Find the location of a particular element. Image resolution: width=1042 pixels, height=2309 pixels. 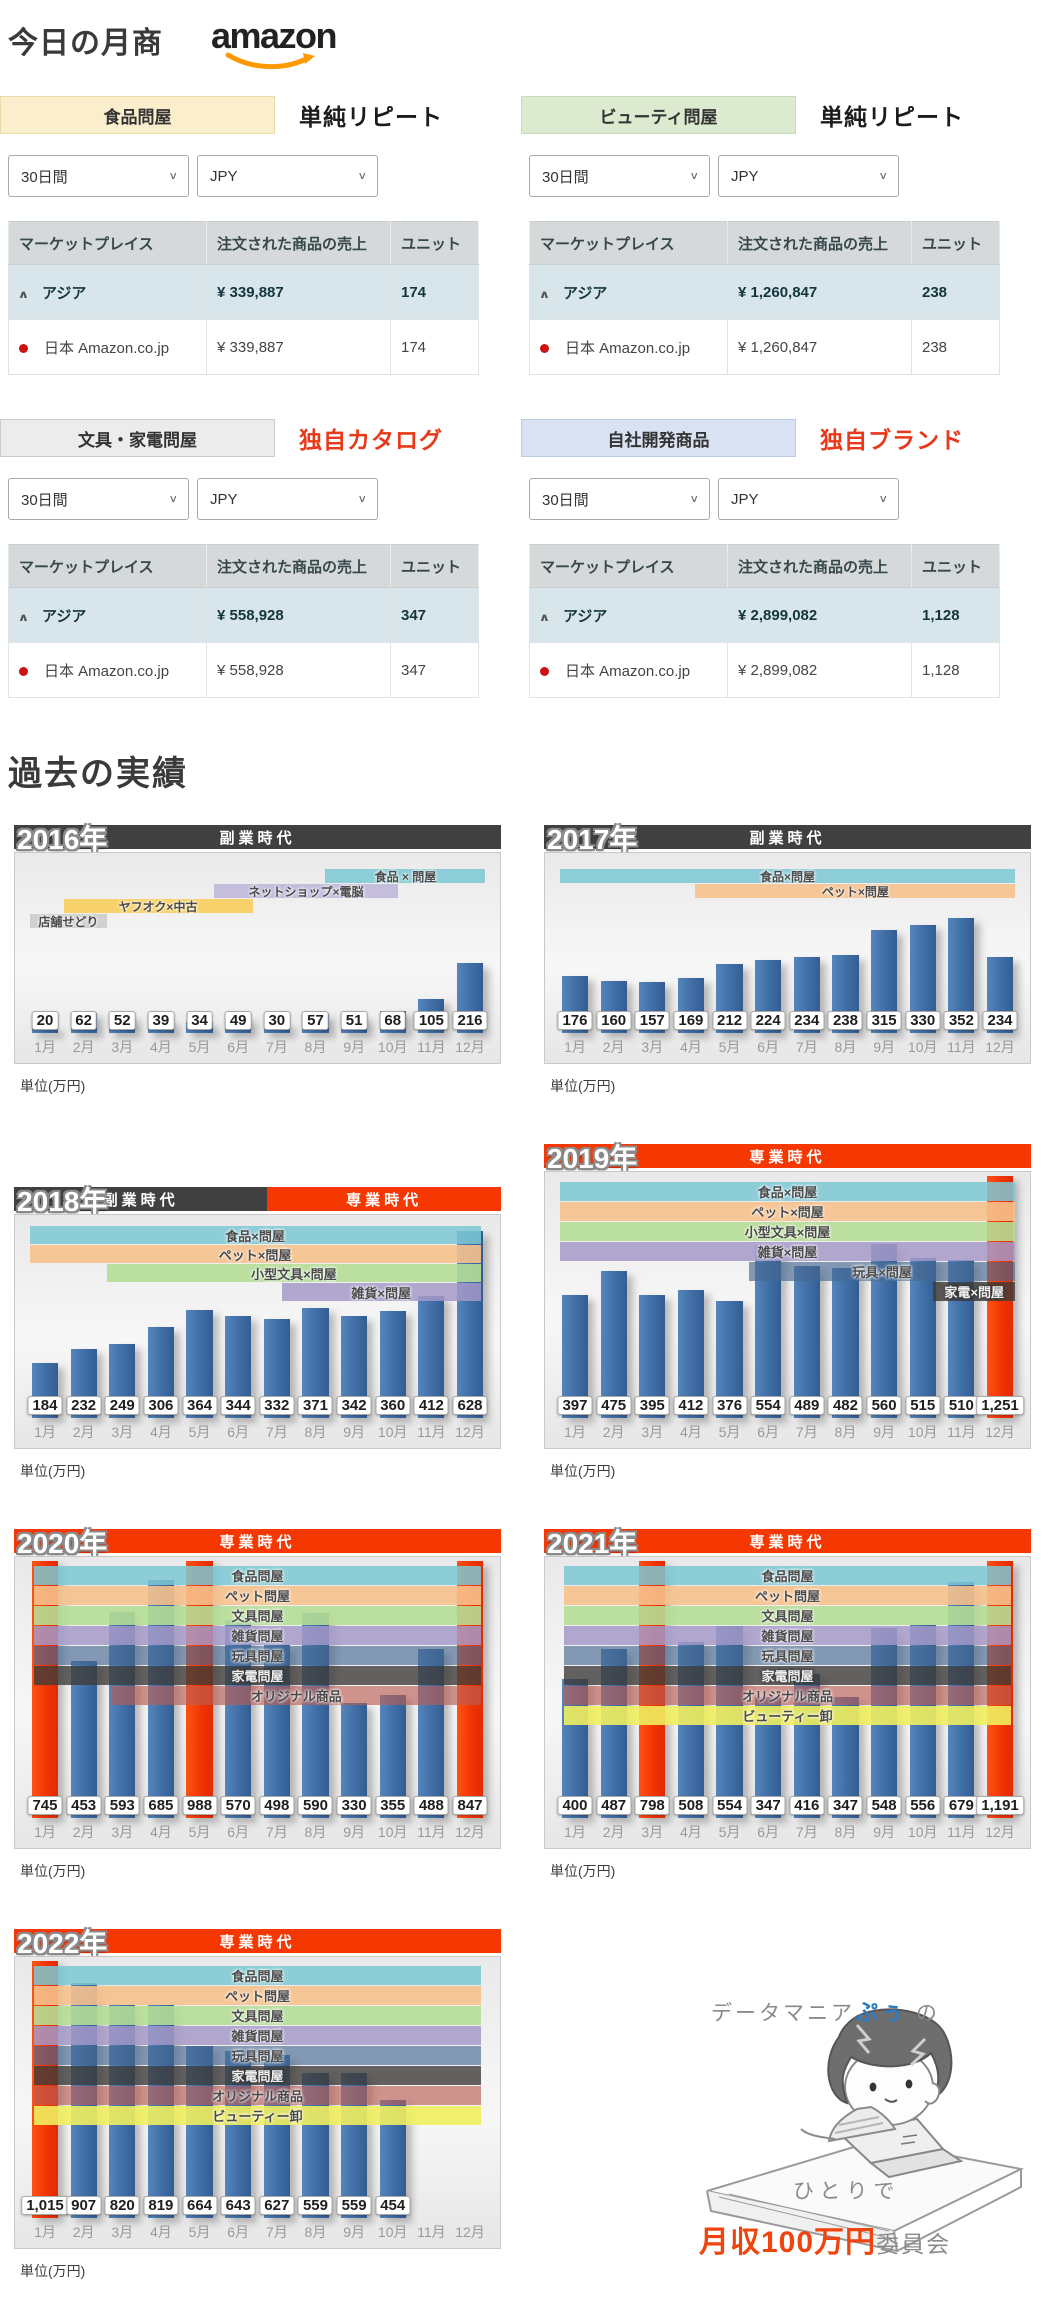

panel-header: 食品問屋 単純リピート is located at coordinates (250, 115).